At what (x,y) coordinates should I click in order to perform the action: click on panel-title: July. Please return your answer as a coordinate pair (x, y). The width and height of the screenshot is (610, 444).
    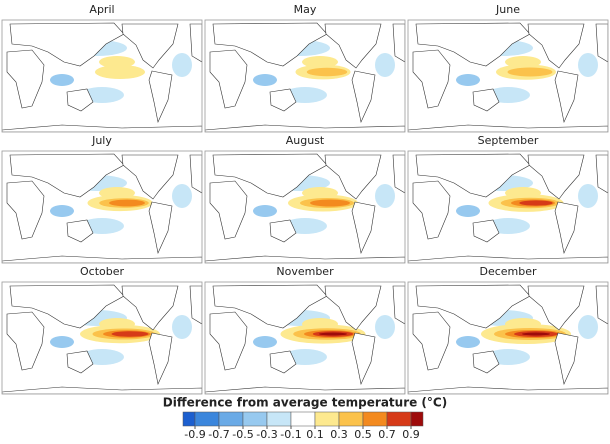
    Looking at the image, I should click on (101, 140).